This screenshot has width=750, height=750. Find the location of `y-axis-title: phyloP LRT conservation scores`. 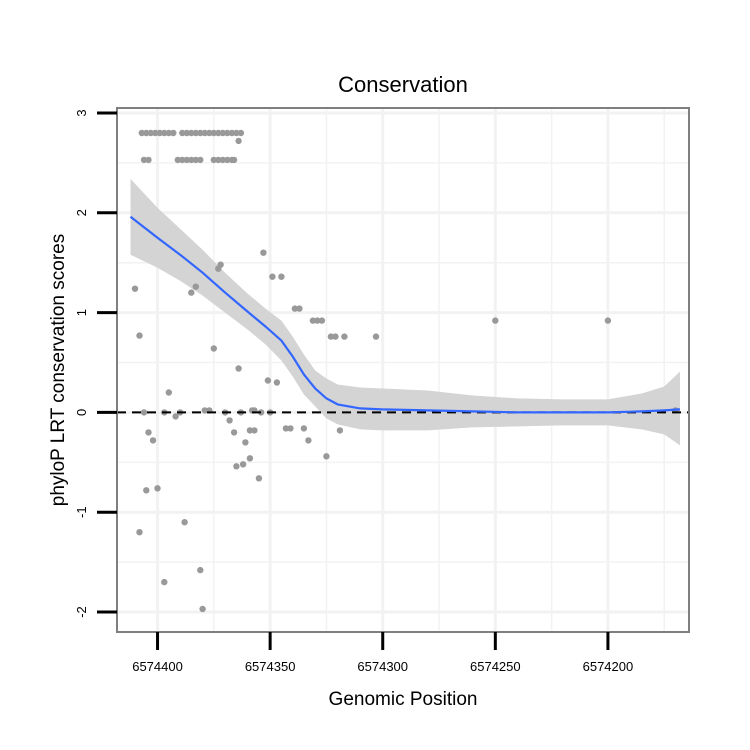

y-axis-title: phyloP LRT conservation scores is located at coordinates (58, 370).